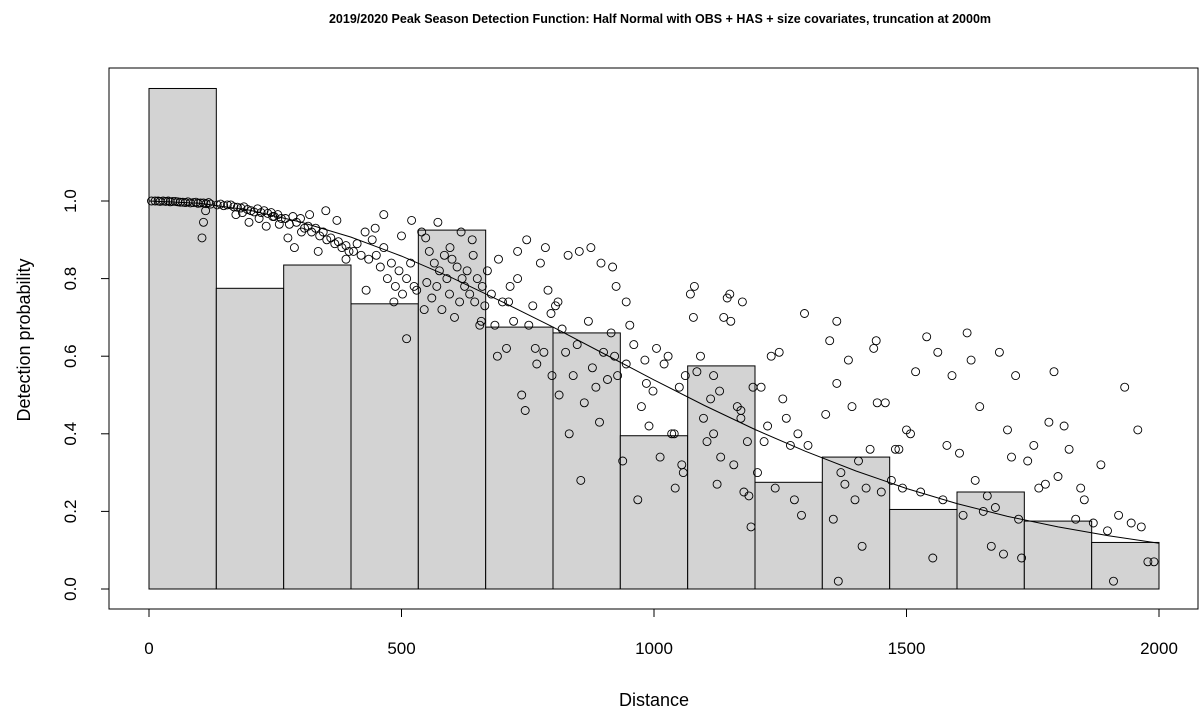 The image size is (1199, 713). I want to click on y-tick-label-4: 0.8, so click(70, 279).